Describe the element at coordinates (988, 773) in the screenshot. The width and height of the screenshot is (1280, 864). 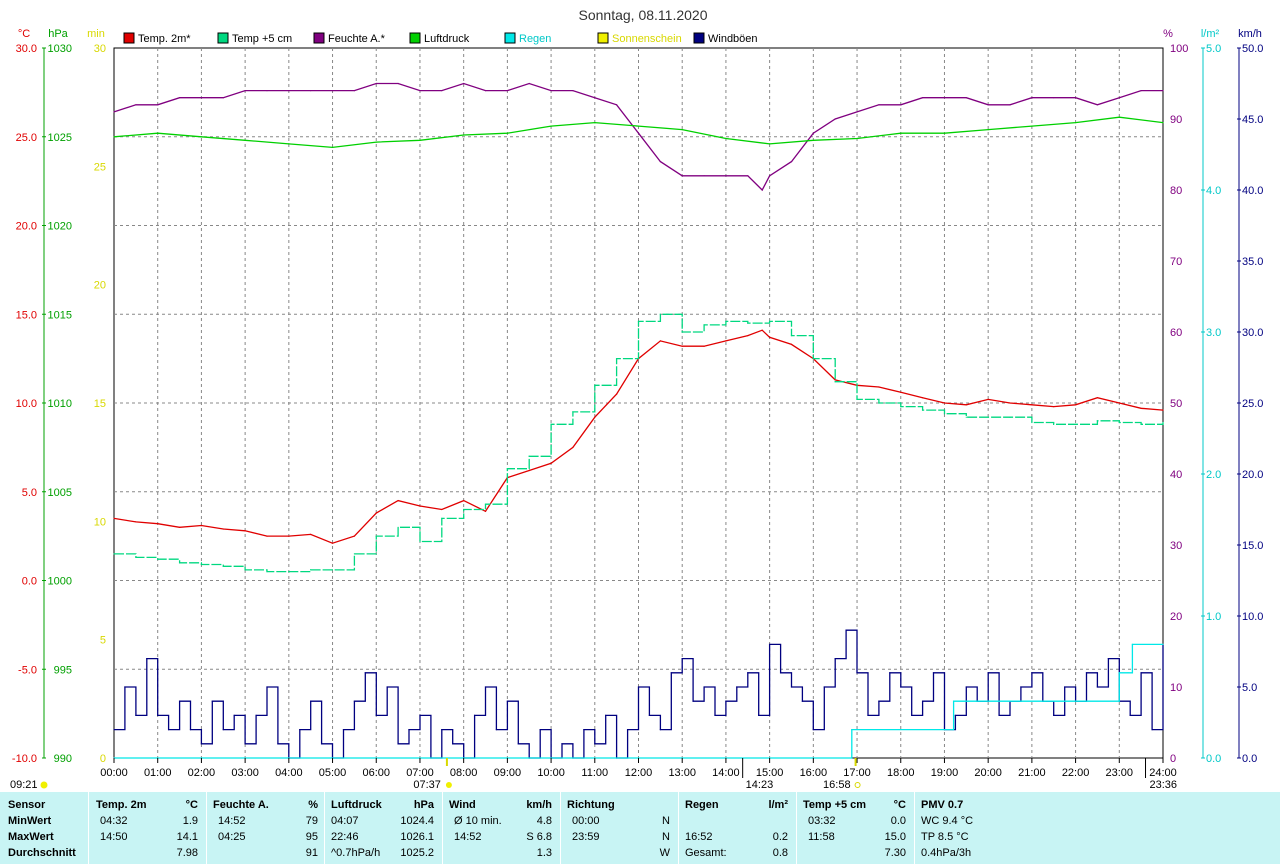
I see `time-tick-label: 20:00` at that location.